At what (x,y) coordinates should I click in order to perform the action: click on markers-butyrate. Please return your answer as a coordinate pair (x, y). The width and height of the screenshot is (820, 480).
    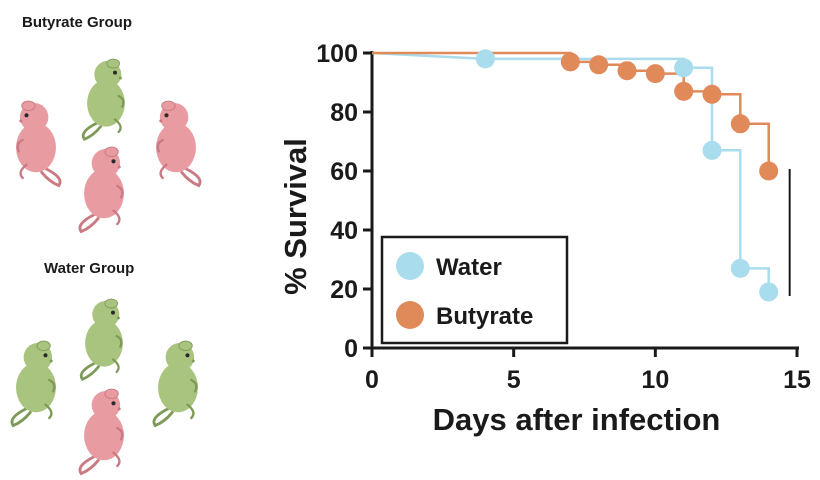
    Looking at the image, I should click on (669, 116).